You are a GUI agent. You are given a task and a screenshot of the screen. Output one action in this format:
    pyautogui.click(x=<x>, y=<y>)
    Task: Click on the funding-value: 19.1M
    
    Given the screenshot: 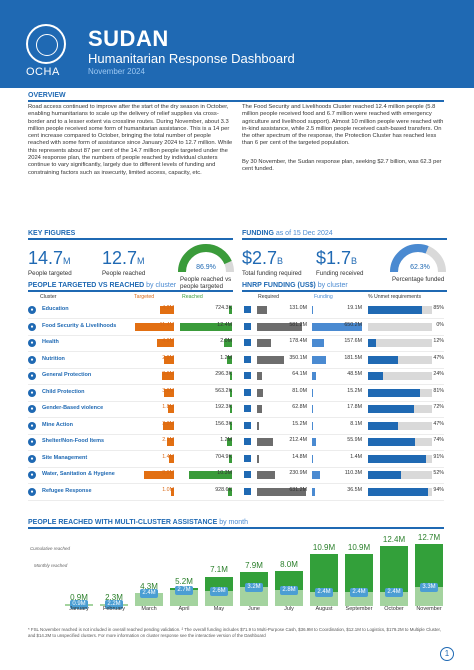 What is the action you would take?
    pyautogui.click(x=354, y=308)
    